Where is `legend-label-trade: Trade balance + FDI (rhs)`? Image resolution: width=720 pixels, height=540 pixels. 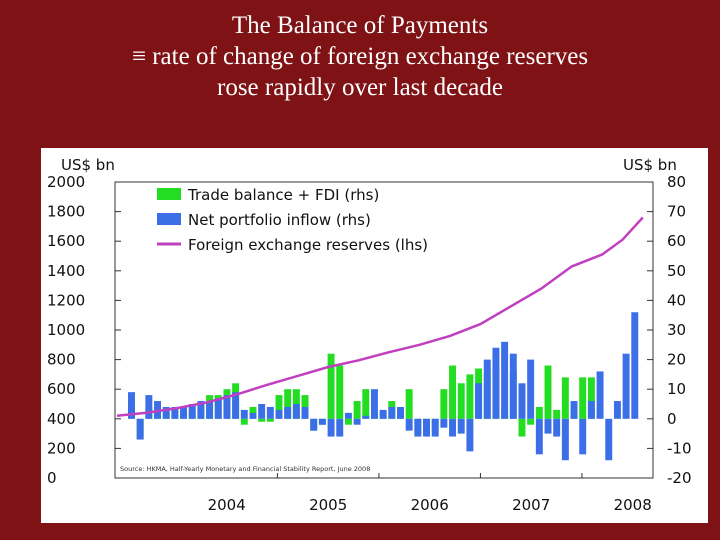 legend-label-trade: Trade balance + FDI (rhs) is located at coordinates (283, 195).